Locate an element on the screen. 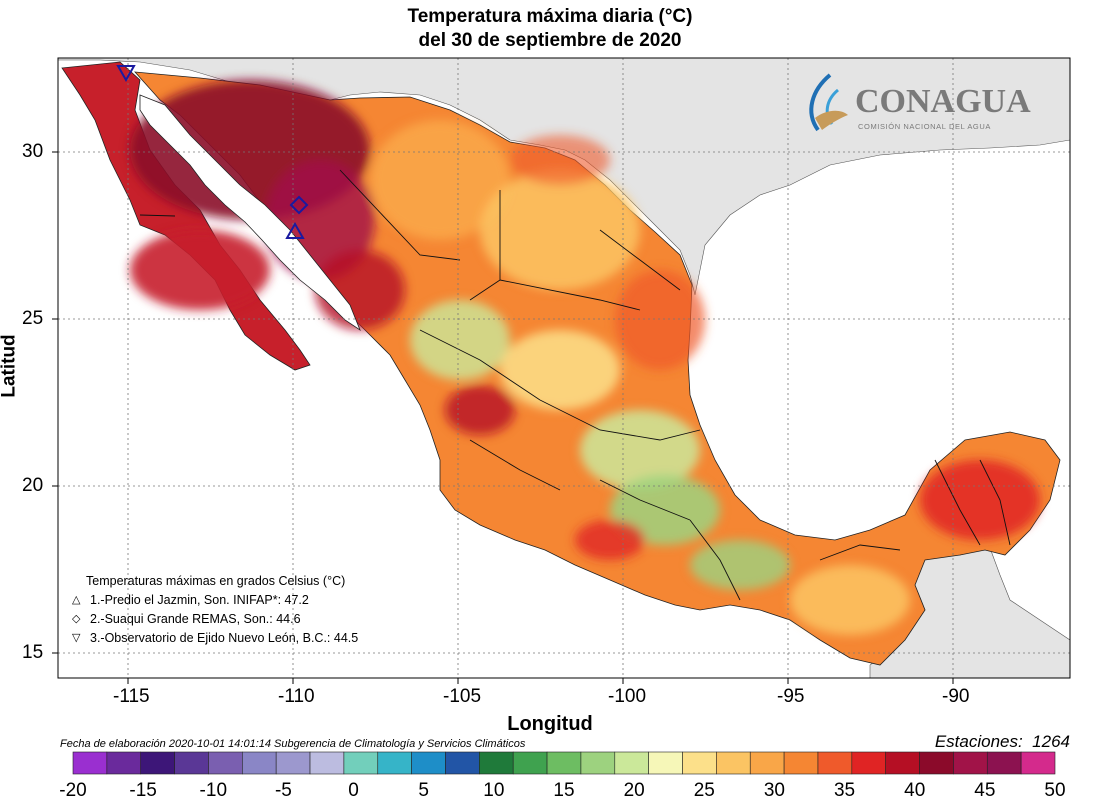  colorbar-label: 50 is located at coordinates (1055, 790).